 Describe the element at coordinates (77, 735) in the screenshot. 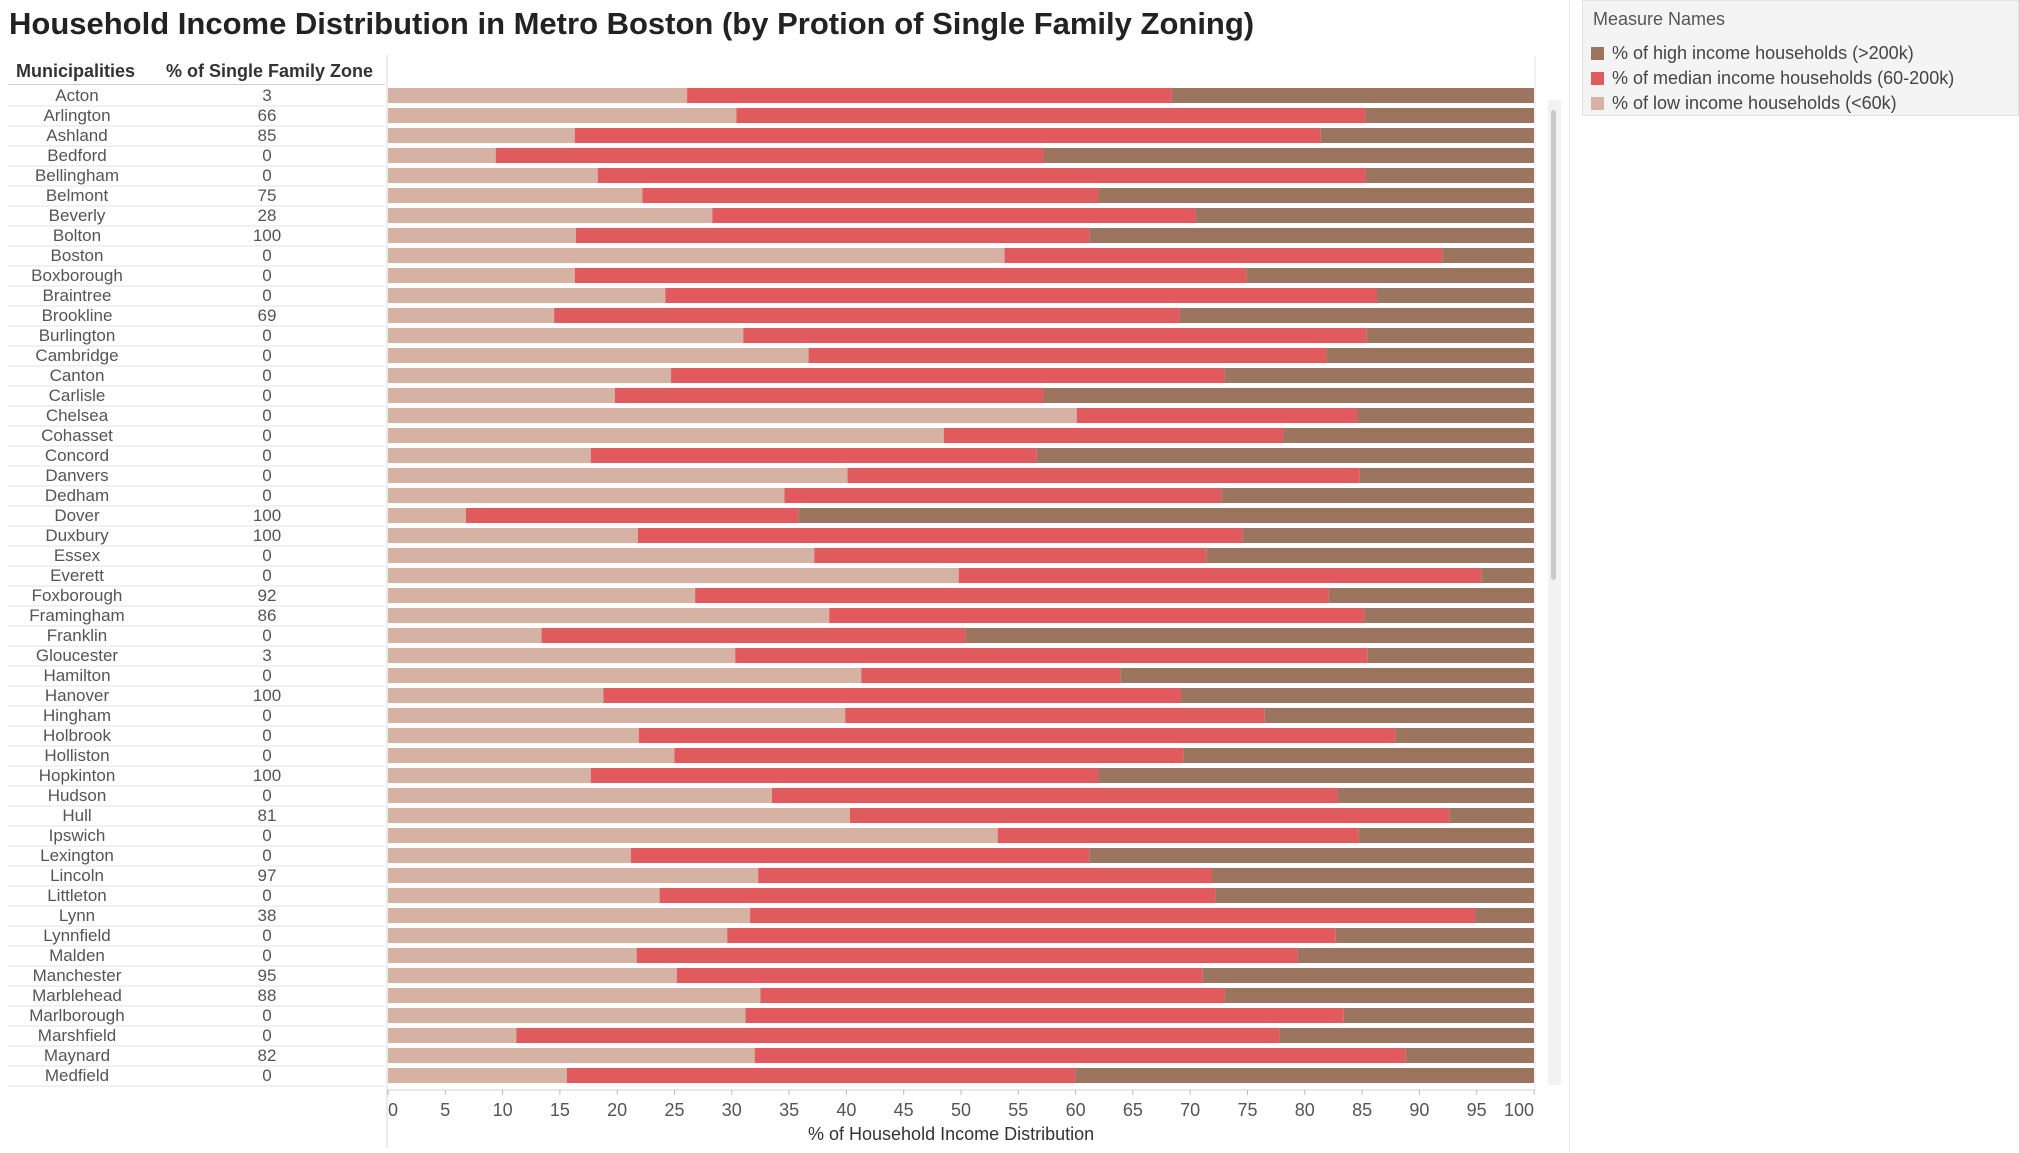

I see `municipality-label: Holbrook` at that location.